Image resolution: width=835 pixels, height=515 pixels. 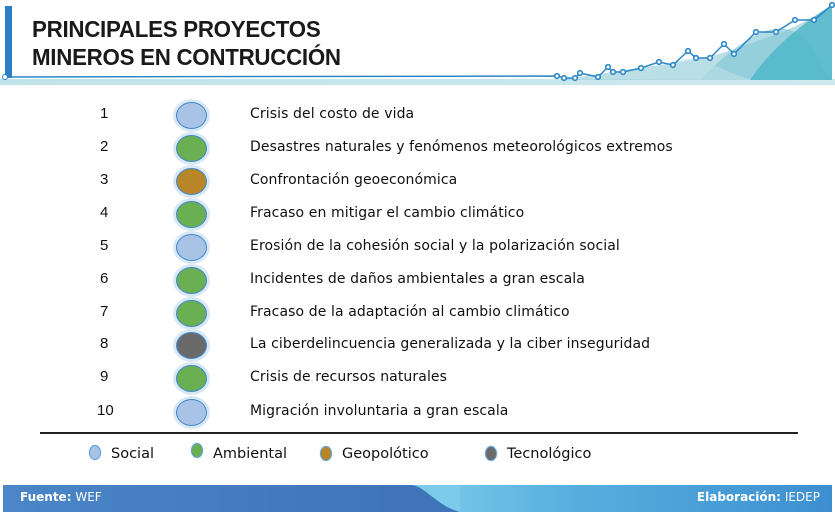 I want to click on tecnologico-dot-icon, so click(x=491, y=453).